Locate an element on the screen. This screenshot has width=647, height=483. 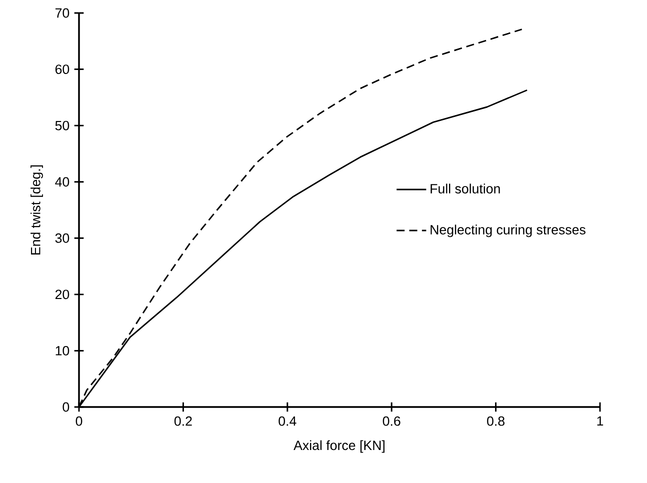
x-tick-label: 0.2 is located at coordinates (183, 421).